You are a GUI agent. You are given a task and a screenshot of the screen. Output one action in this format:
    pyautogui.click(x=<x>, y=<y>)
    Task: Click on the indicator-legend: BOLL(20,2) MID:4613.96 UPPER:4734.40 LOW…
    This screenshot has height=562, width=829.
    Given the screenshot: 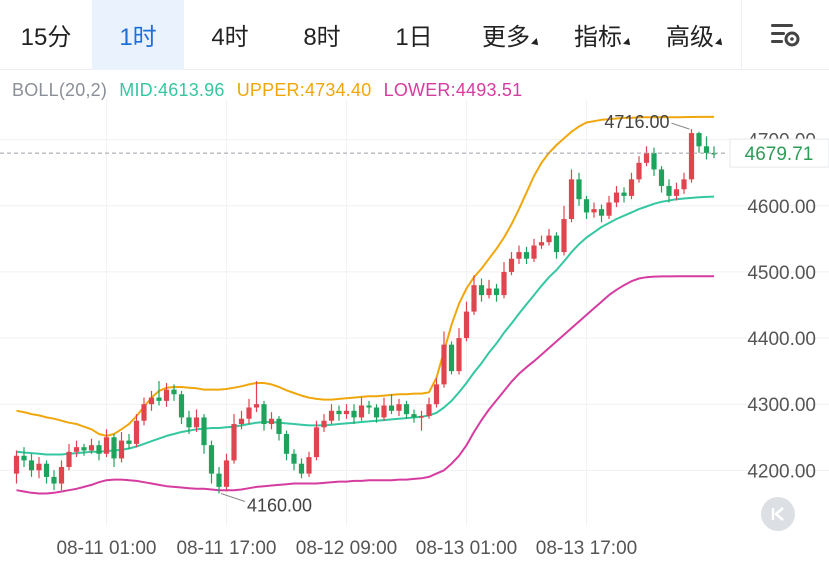 What is the action you would take?
    pyautogui.click(x=270, y=90)
    